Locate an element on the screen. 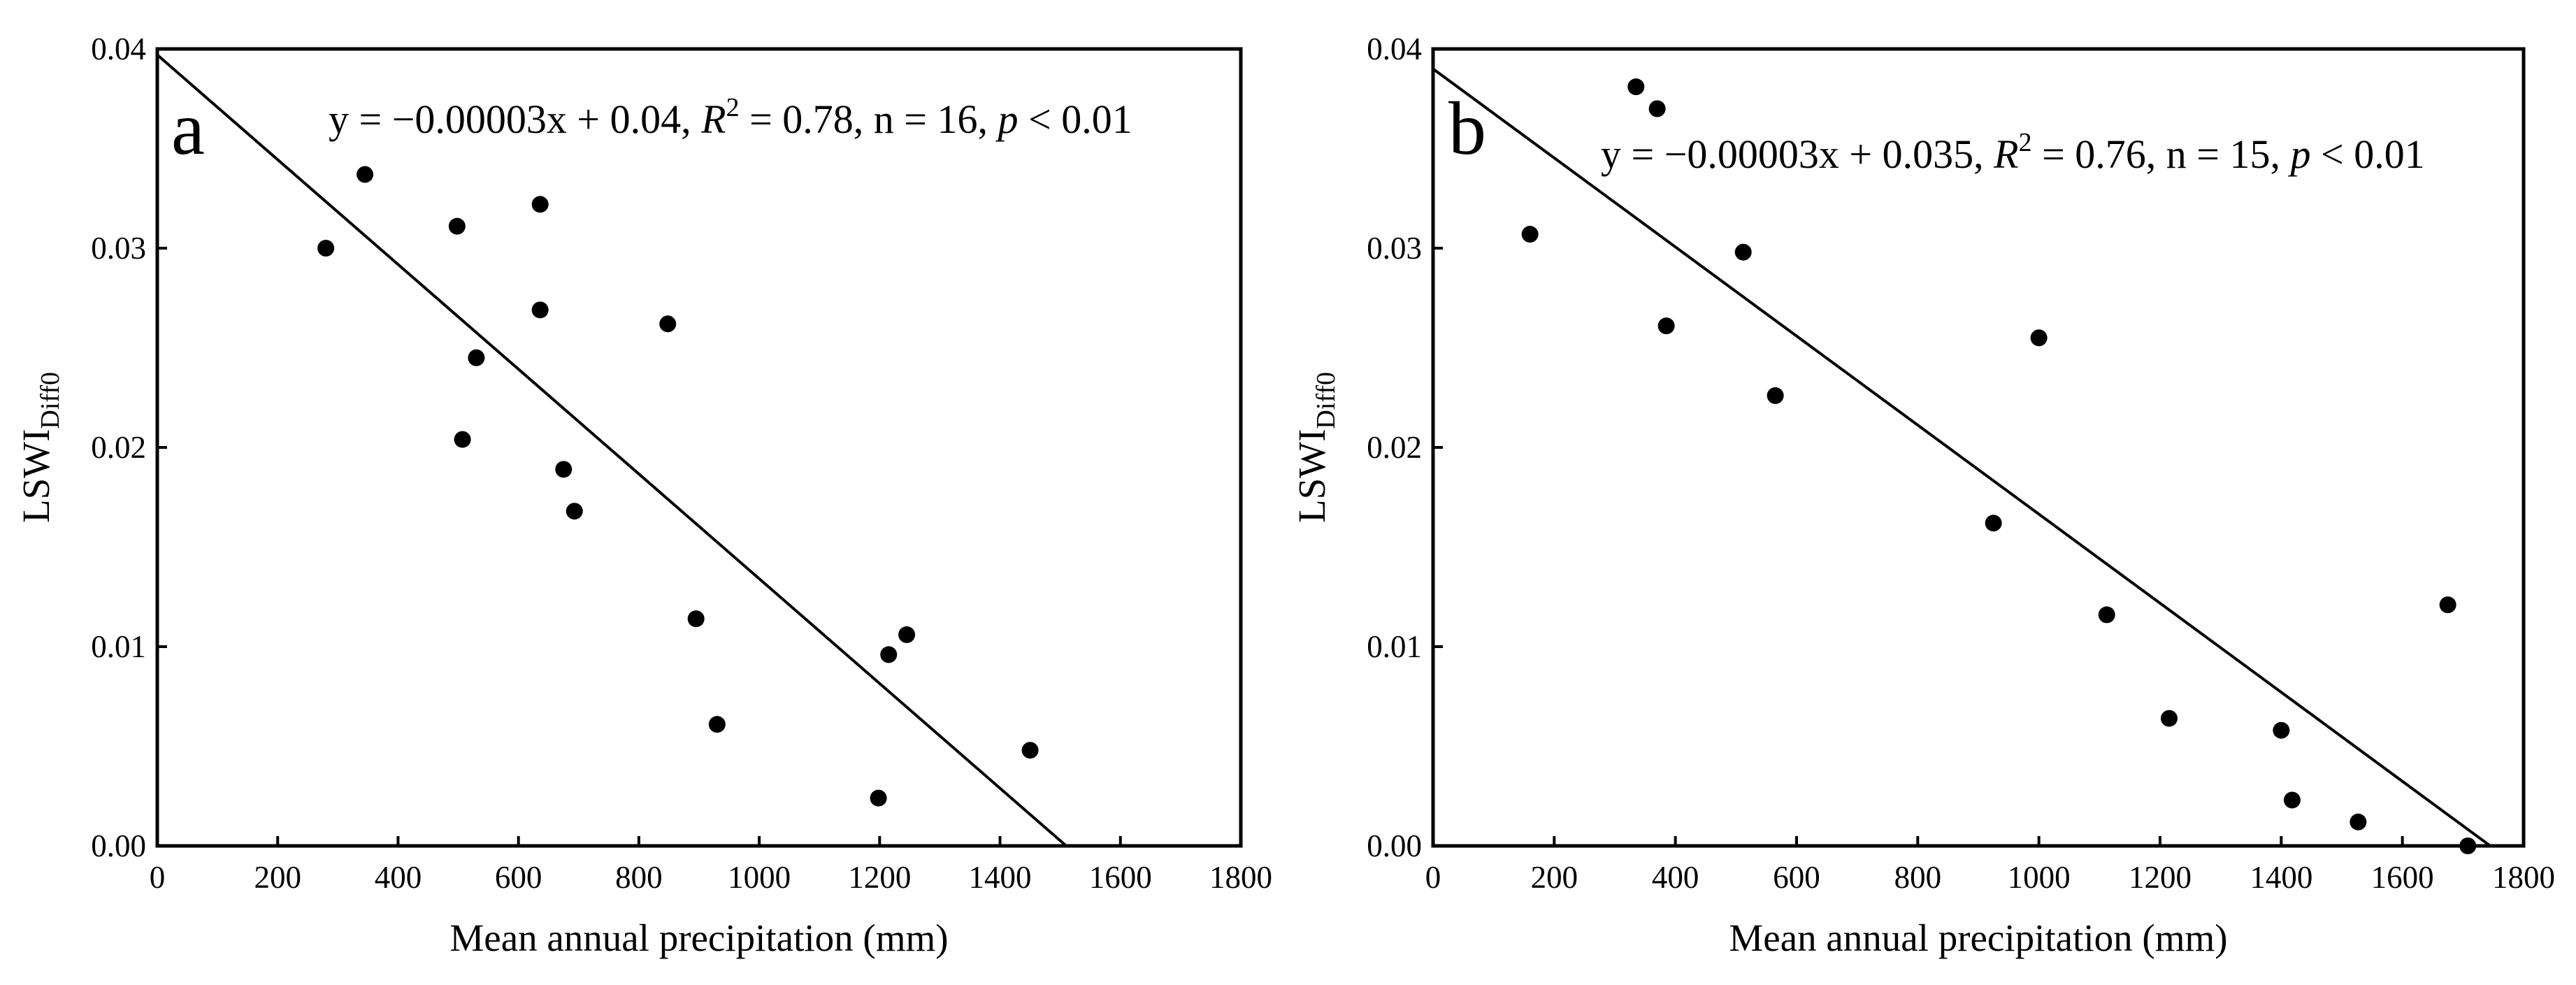 This screenshot has height=985, width=2576. equation-stats: = 0.76, n = 15, is located at coordinates (2161, 154).